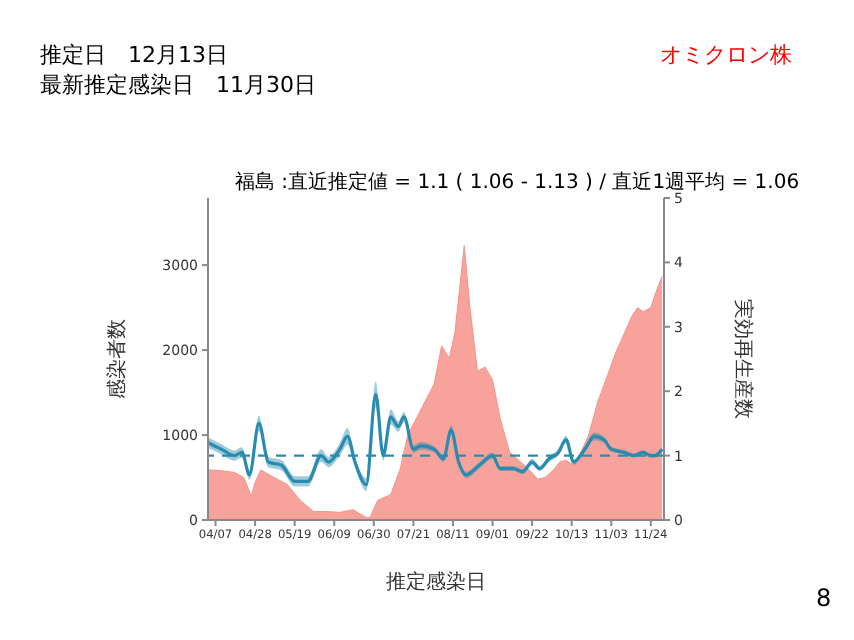 This screenshot has width=854, height=640. I want to click on x-axis-title: 推定感染日, so click(436, 582).